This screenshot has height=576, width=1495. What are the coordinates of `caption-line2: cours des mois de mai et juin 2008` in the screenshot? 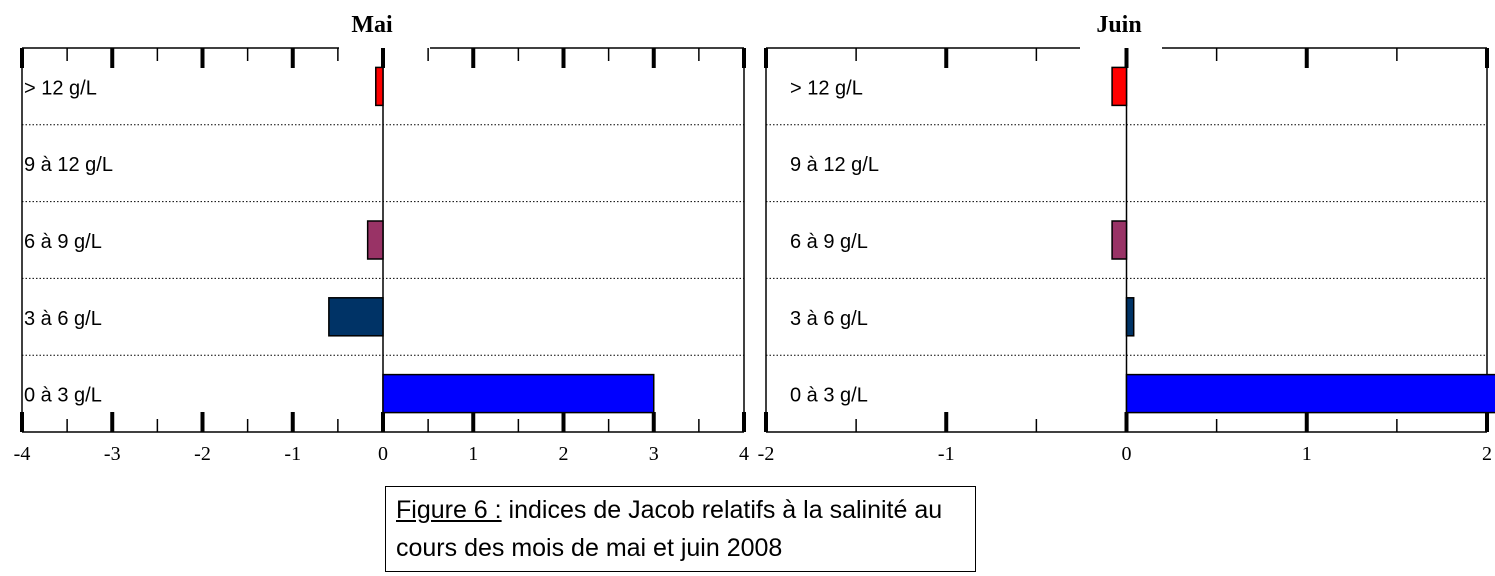 It's located at (589, 548).